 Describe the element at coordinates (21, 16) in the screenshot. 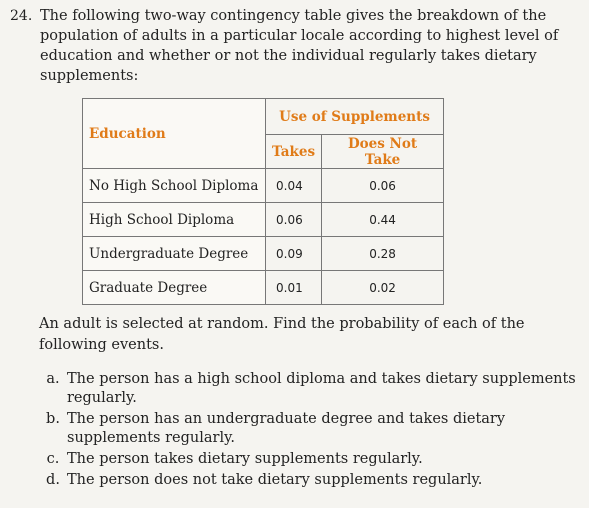

I see `problem-number: 24.` at that location.